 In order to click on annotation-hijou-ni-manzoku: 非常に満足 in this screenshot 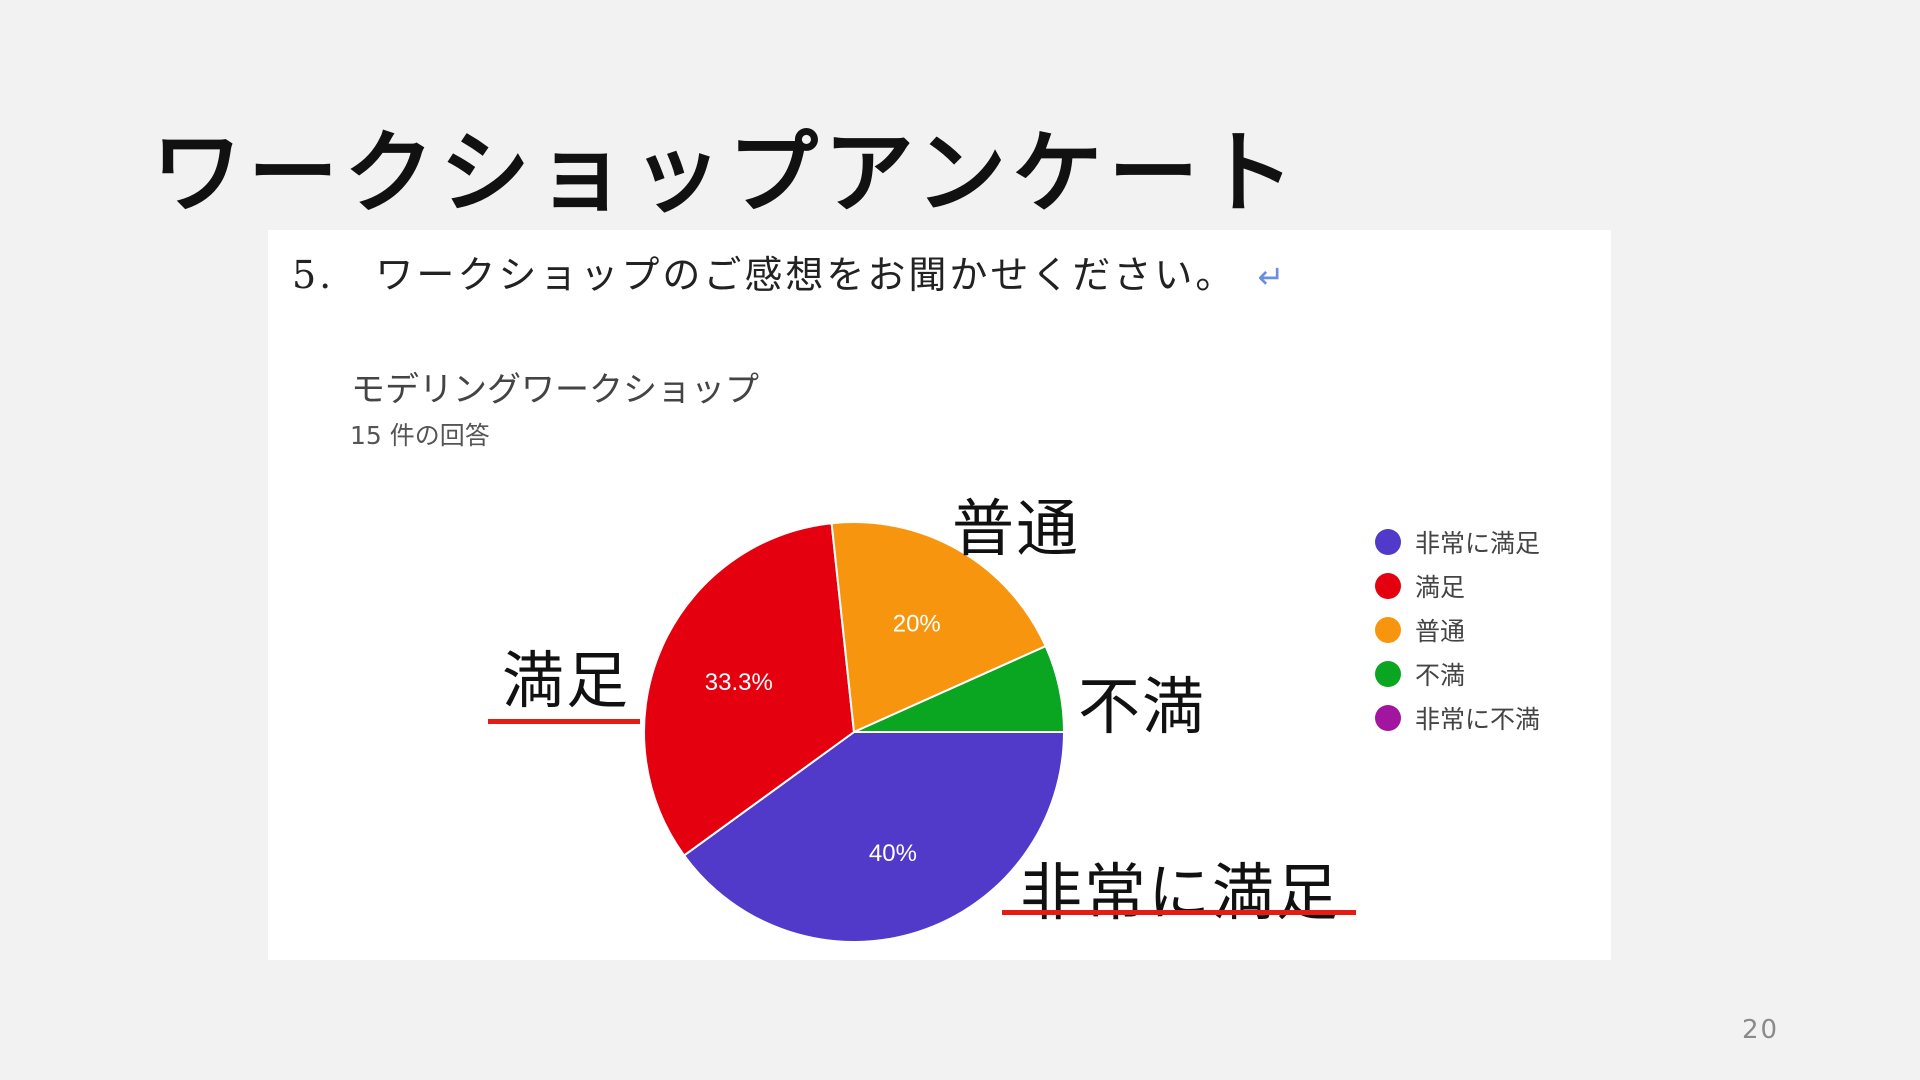, I will do `click(1180, 892)`.